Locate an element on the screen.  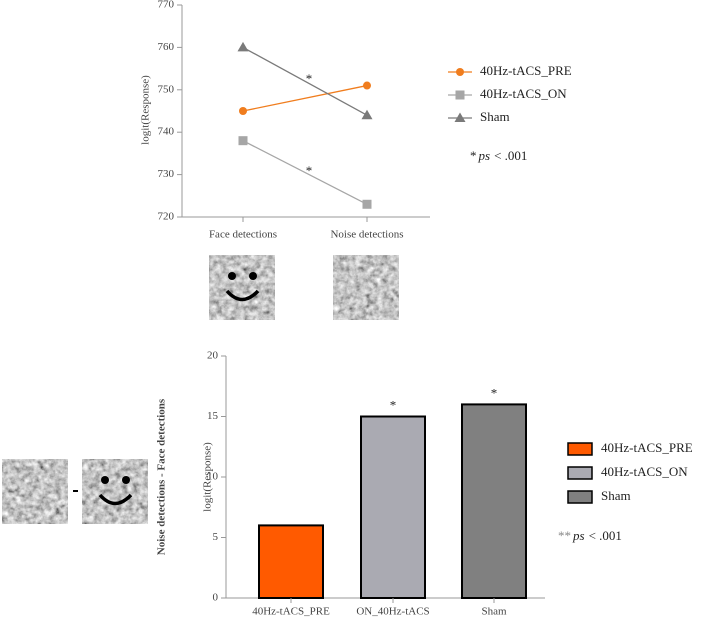
note: * ps < .001 is located at coordinates (498, 155).